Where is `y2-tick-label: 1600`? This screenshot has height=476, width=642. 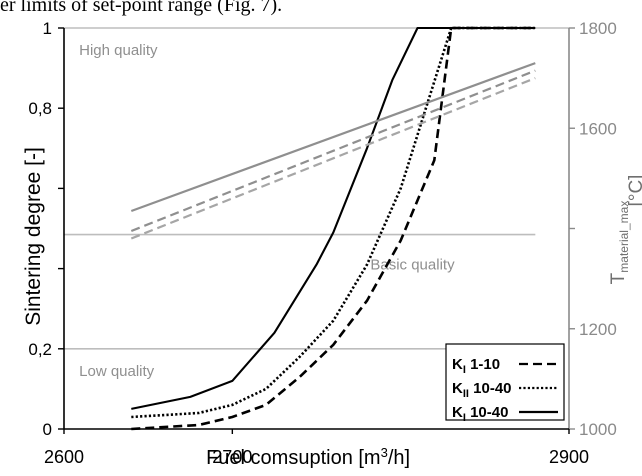
y2-tick-label: 1600 is located at coordinates (598, 128).